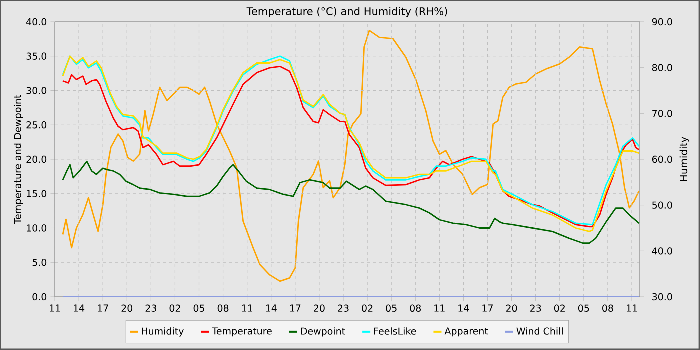  Describe the element at coordinates (163, 332) in the screenshot. I see `legend-label: Humidity` at that location.